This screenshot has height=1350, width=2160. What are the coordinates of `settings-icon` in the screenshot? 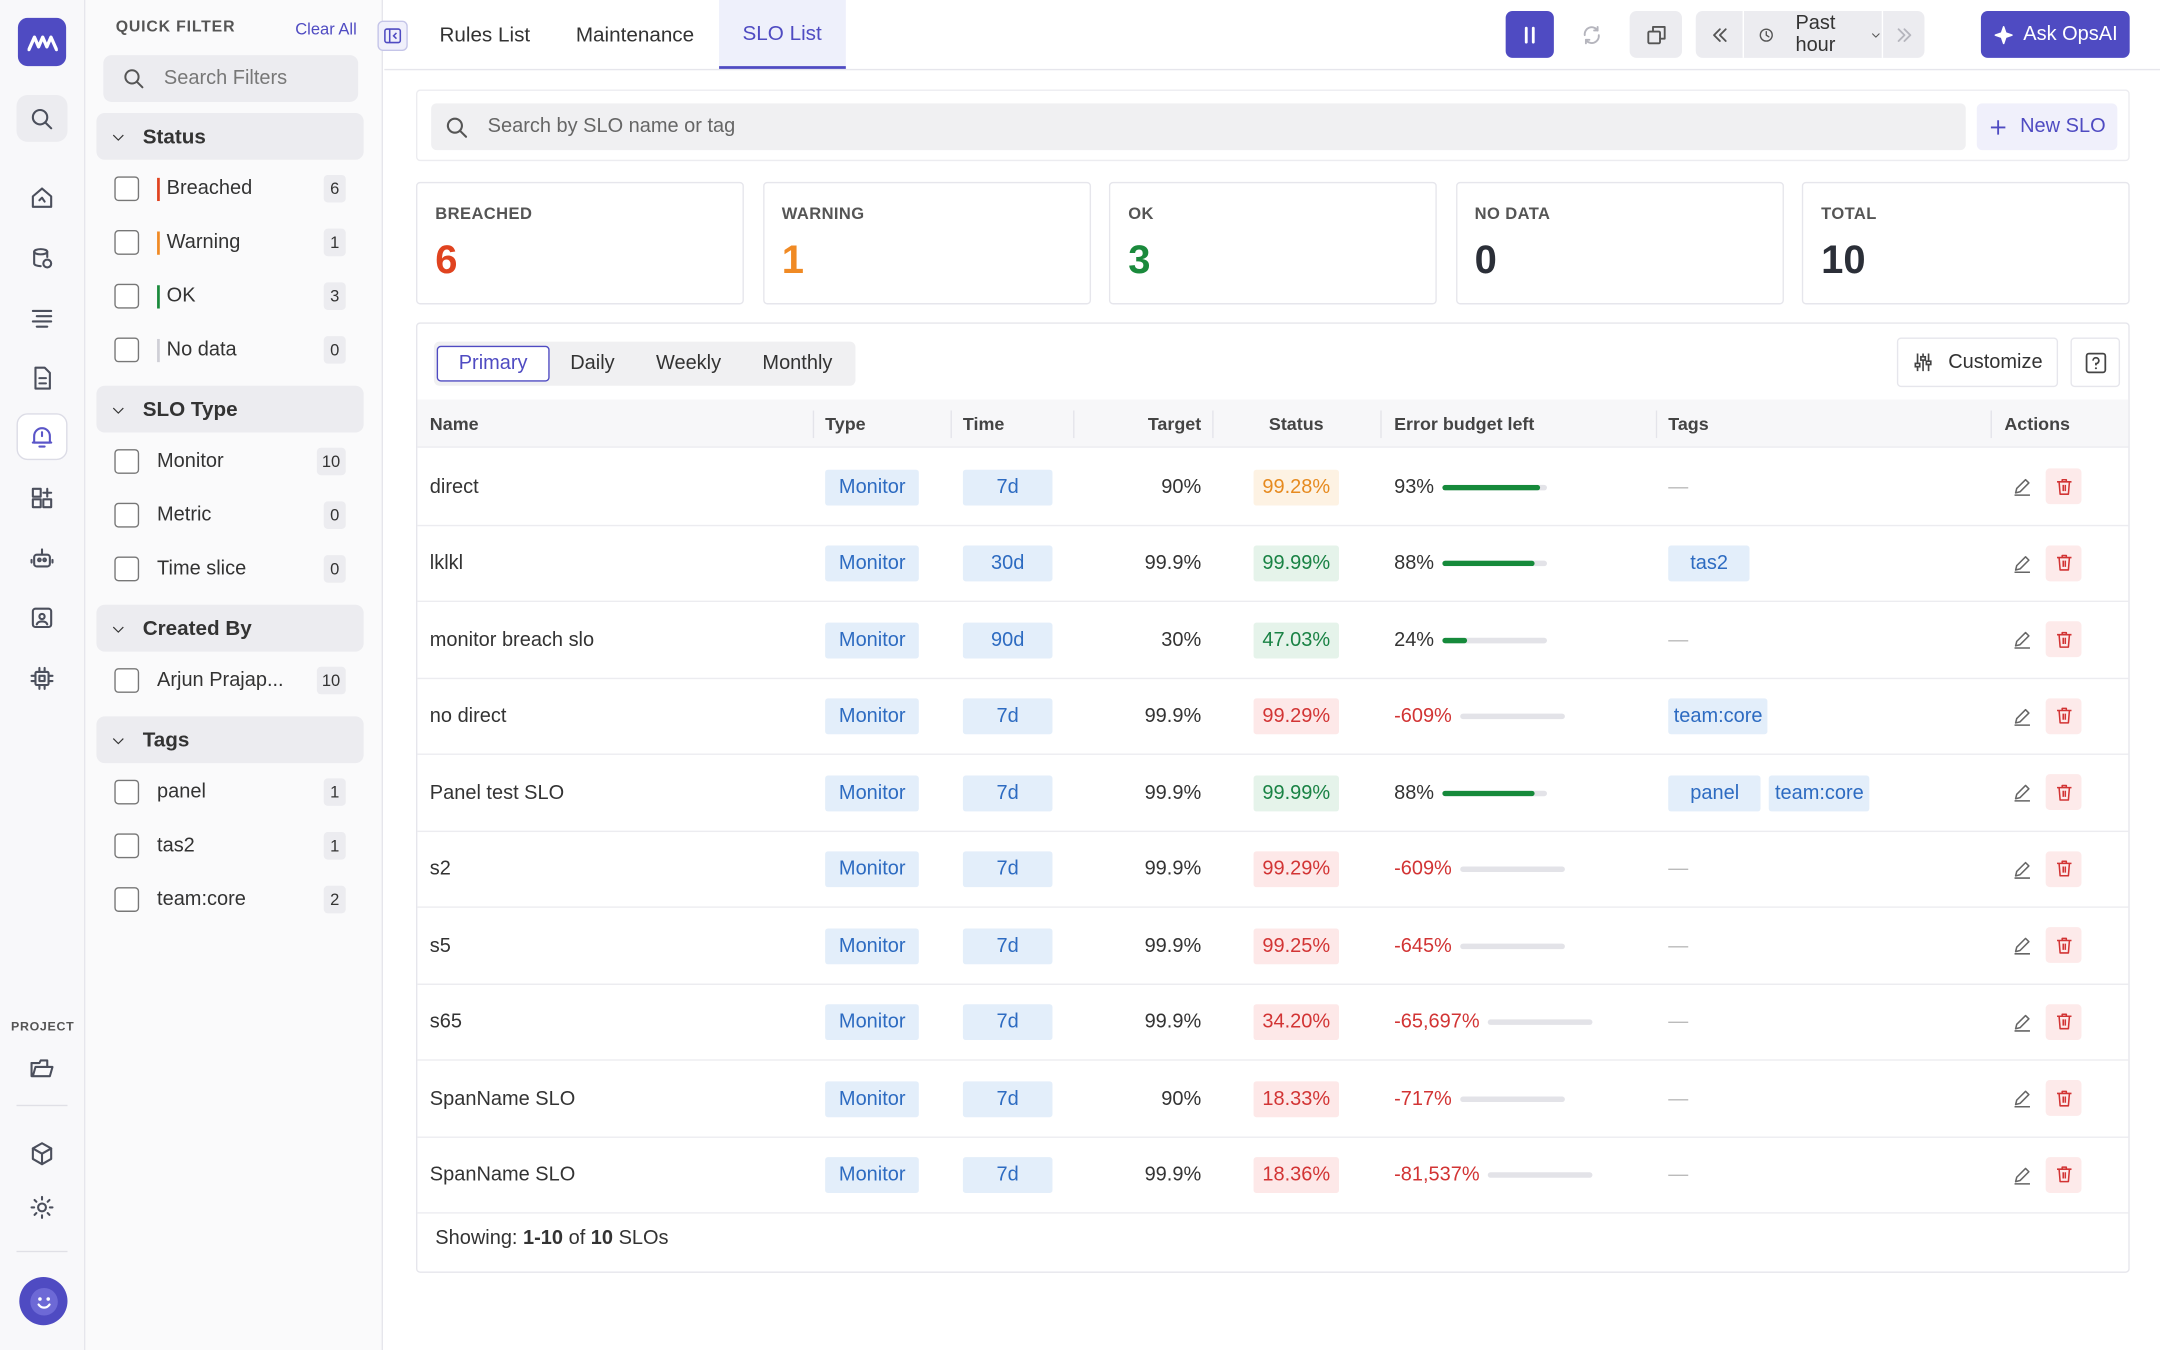 It's located at (42, 1206).